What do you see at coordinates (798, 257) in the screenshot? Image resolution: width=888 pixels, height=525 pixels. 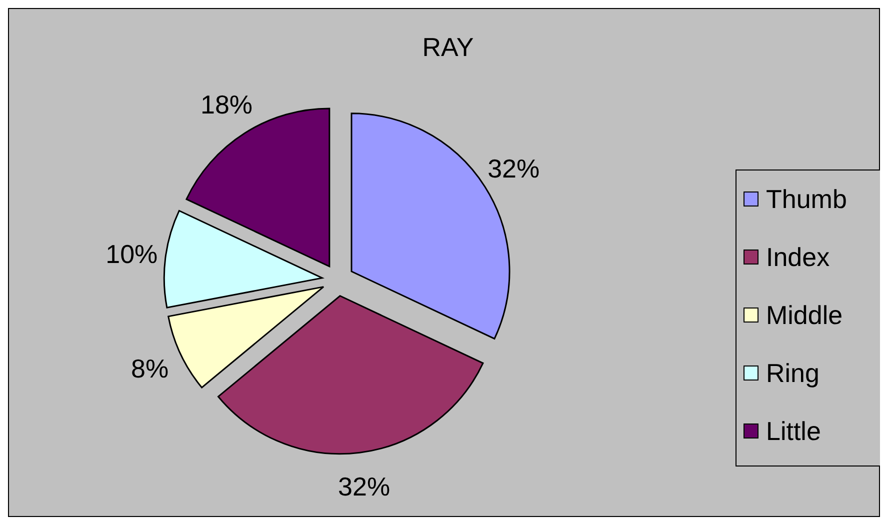 I see `legend-label: Index` at bounding box center [798, 257].